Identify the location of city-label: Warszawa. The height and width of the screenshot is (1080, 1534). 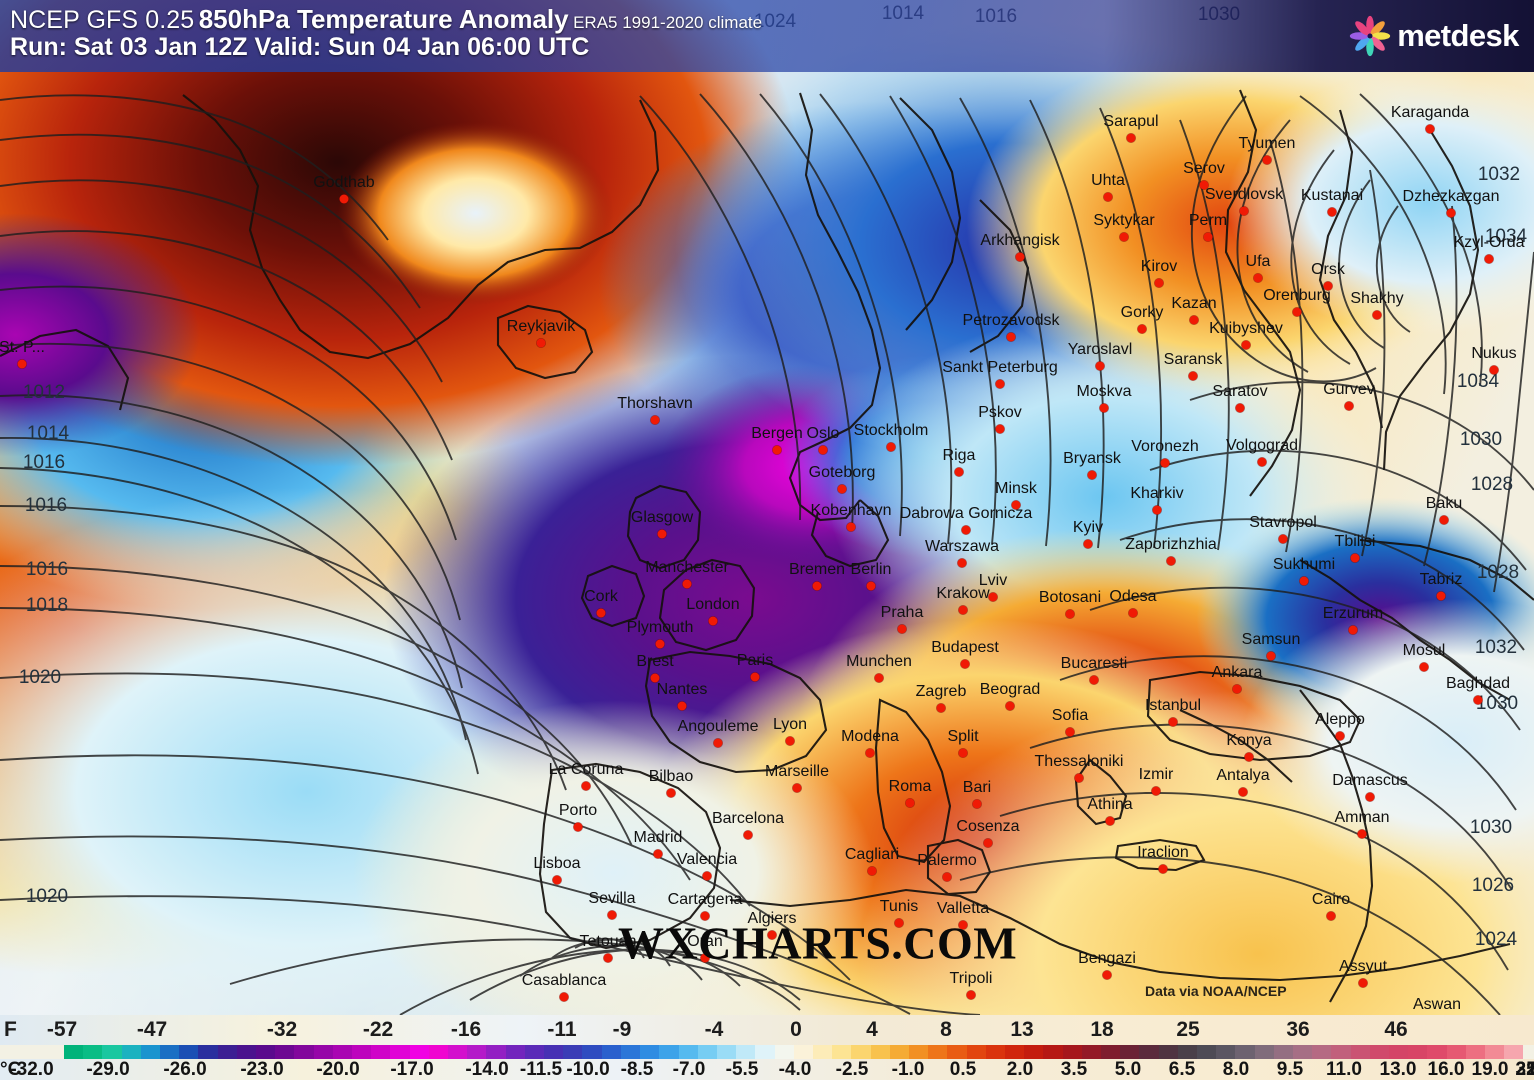
(962, 546).